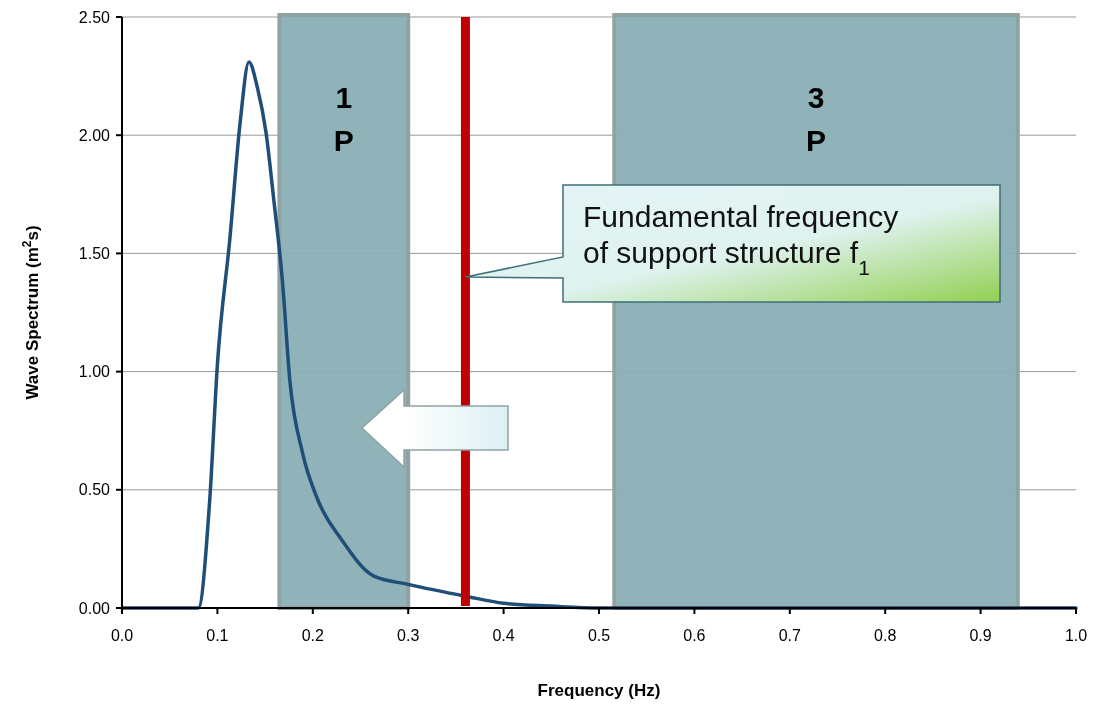 The width and height of the screenshot is (1096, 705). What do you see at coordinates (790, 635) in the screenshot?
I see `x-tick-label: 0.7` at bounding box center [790, 635].